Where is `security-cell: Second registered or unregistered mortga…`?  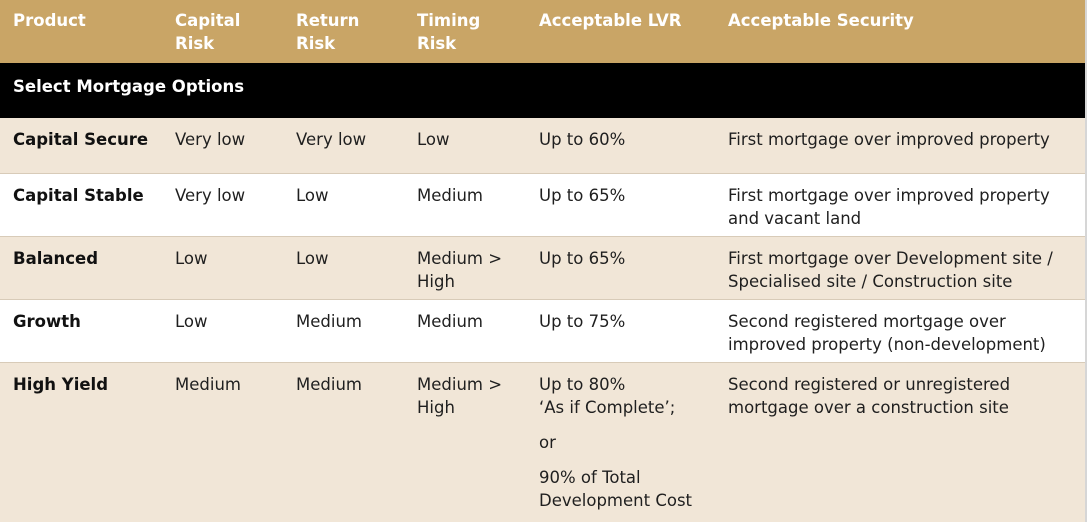
security-cell: Second registered or unregistered mortga… is located at coordinates (869, 396).